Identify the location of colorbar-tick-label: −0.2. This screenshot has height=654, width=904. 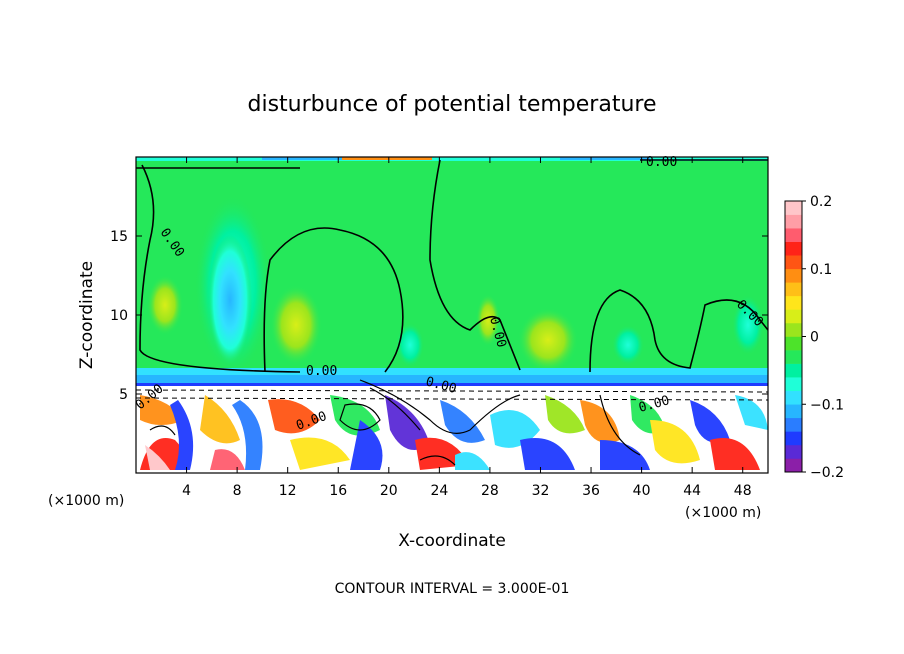
(827, 473).